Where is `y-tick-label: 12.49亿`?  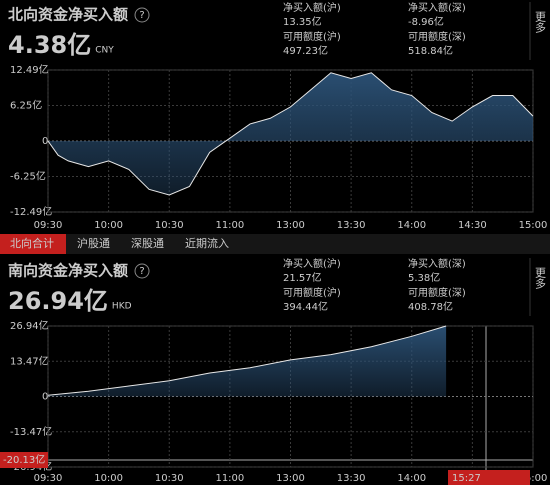 y-tick-label: 12.49亿 is located at coordinates (29, 69).